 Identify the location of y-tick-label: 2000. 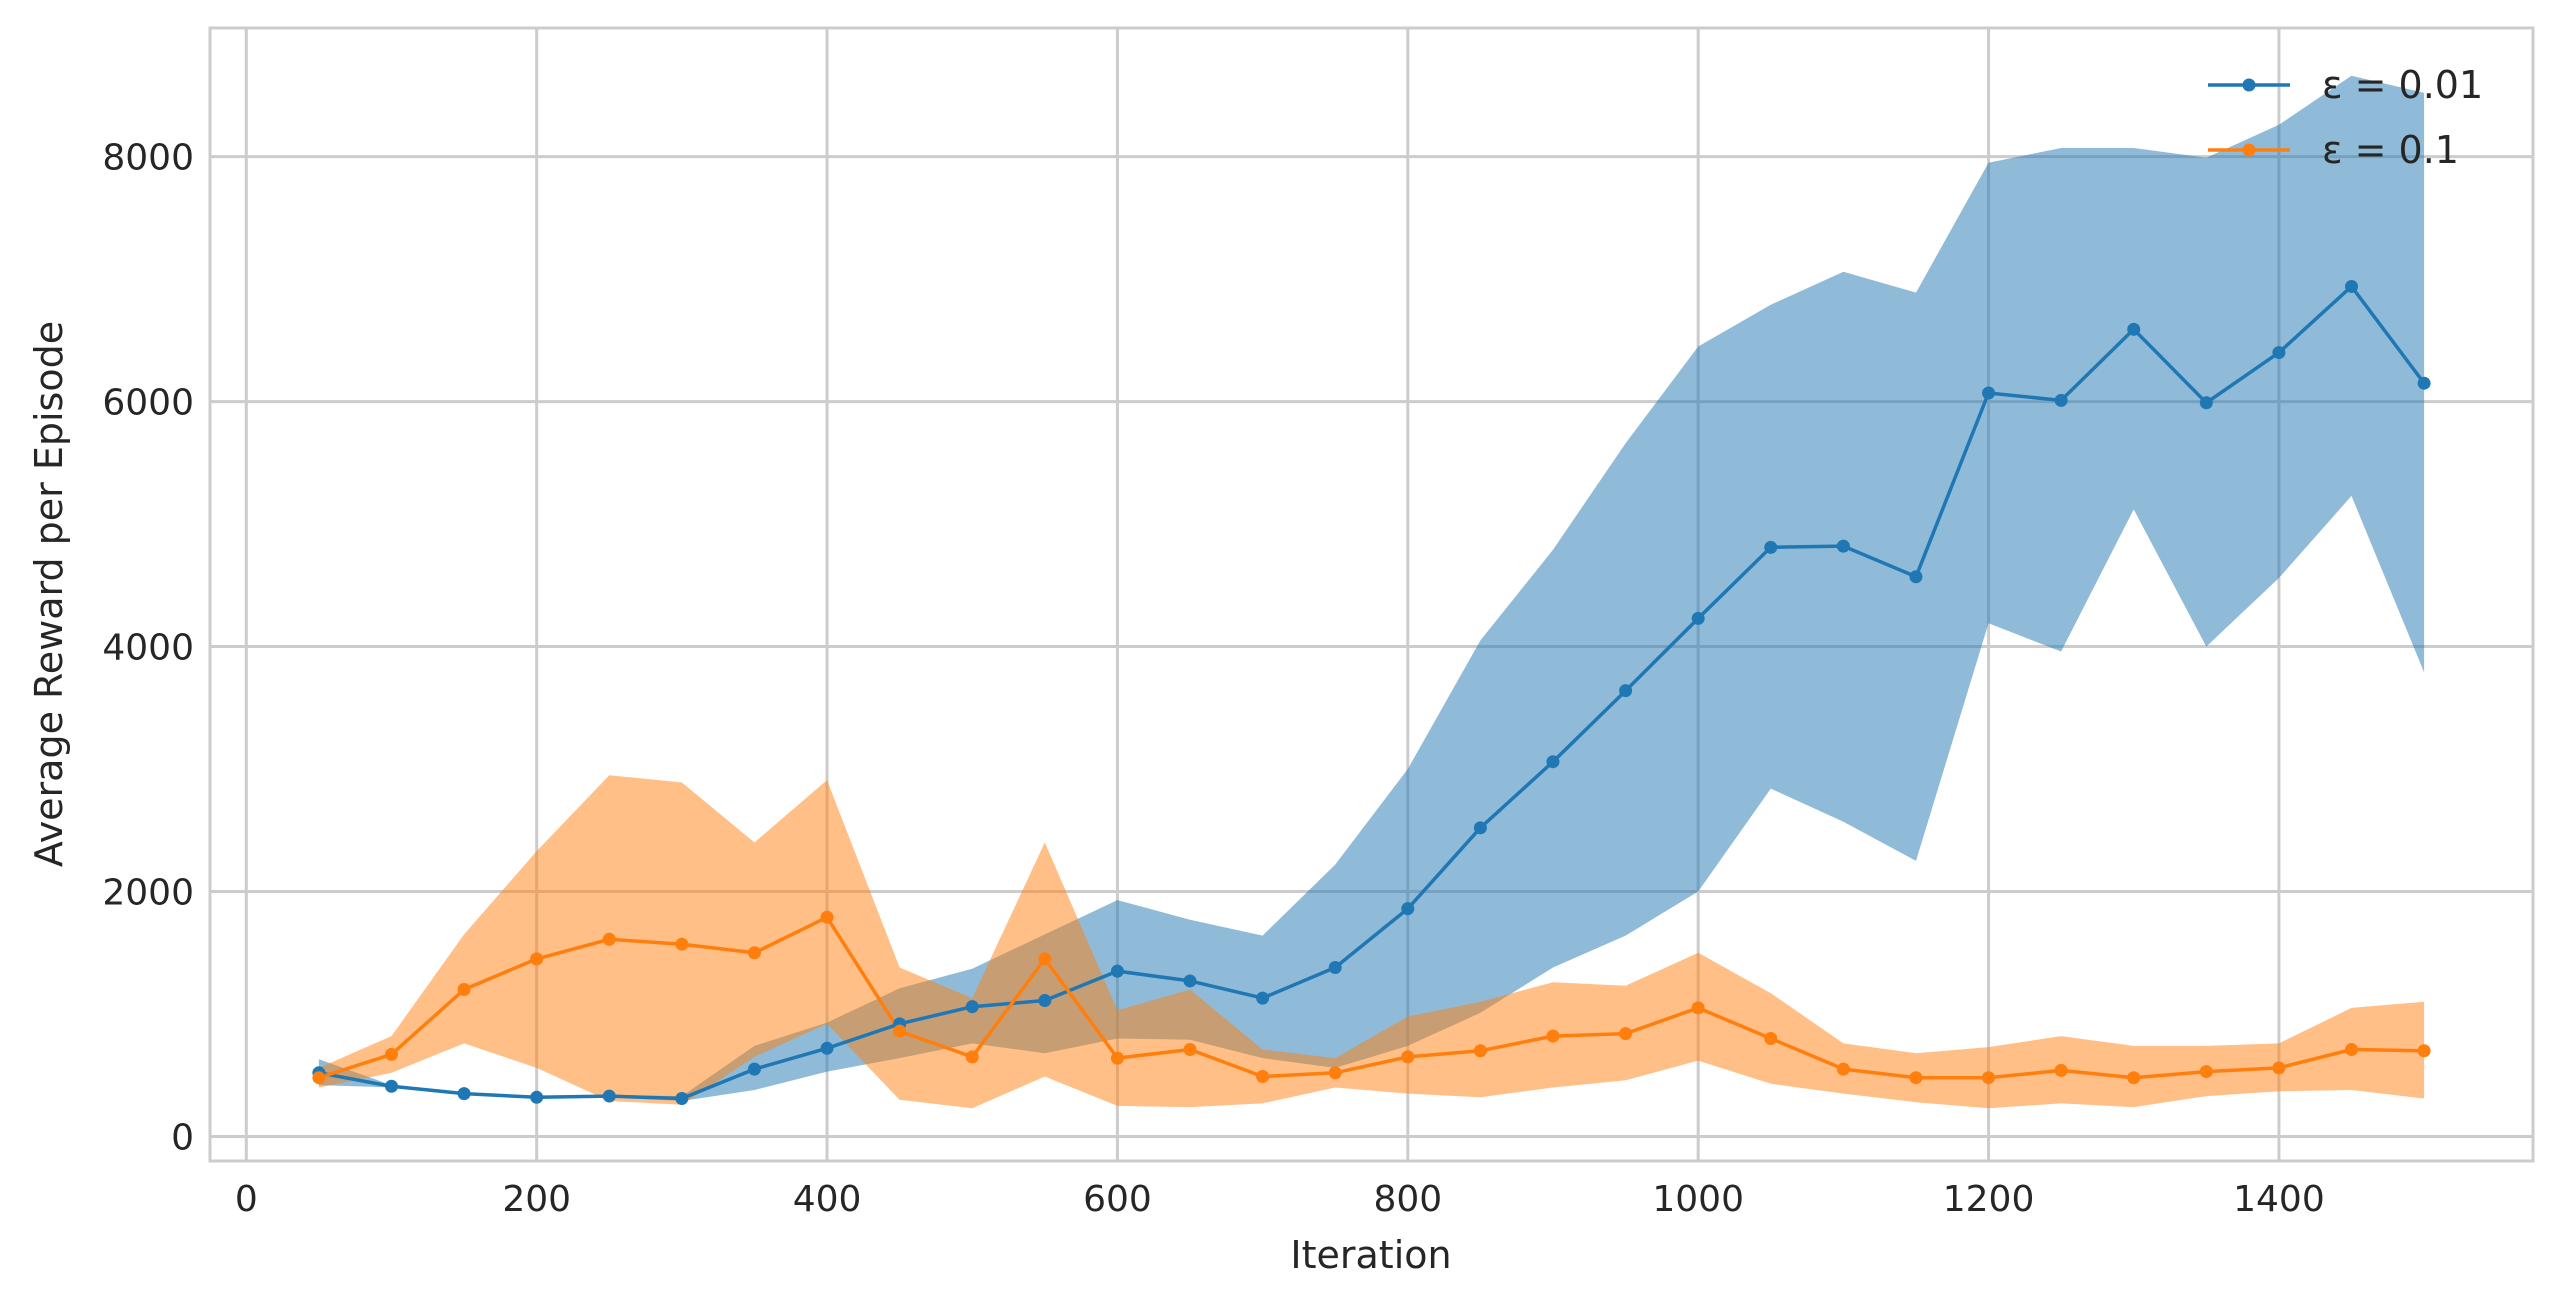
(148, 893).